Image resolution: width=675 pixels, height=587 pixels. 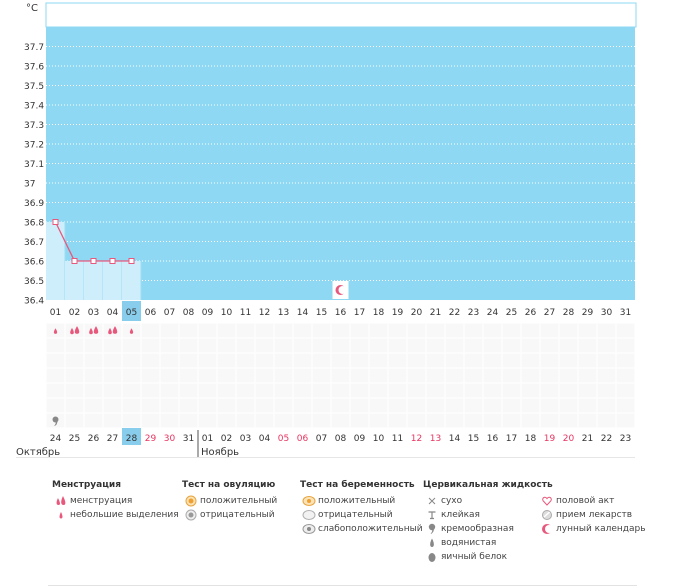 I want to click on cycle-day-label: 03, so click(x=93, y=313).